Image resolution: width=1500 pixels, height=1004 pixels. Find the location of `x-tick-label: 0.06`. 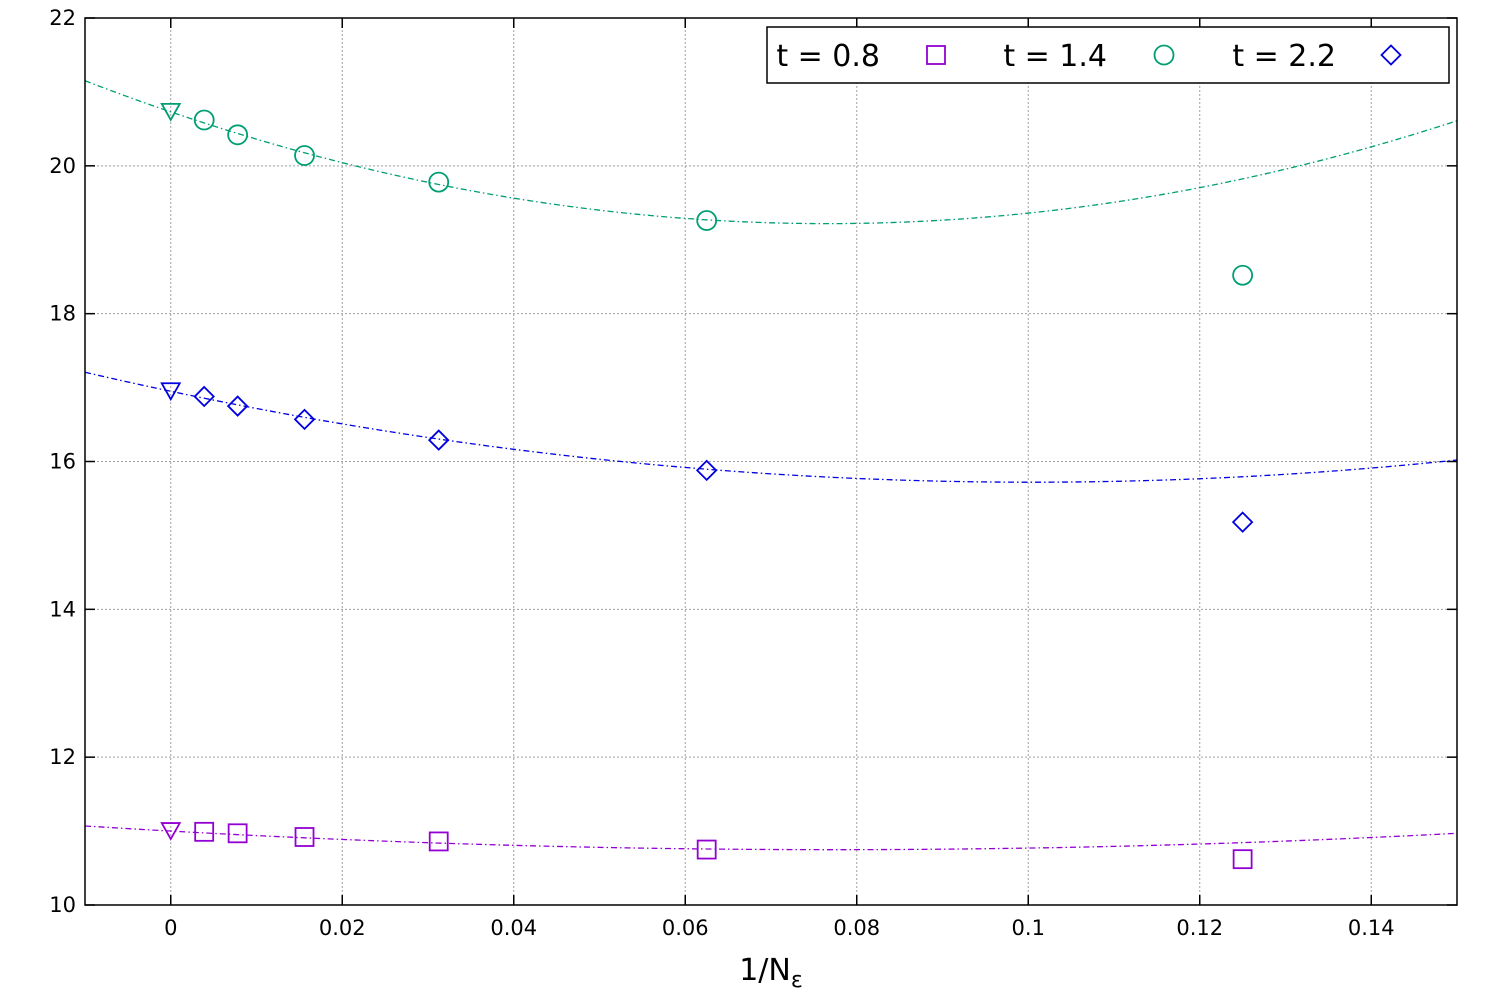

x-tick-label: 0.06 is located at coordinates (685, 928).